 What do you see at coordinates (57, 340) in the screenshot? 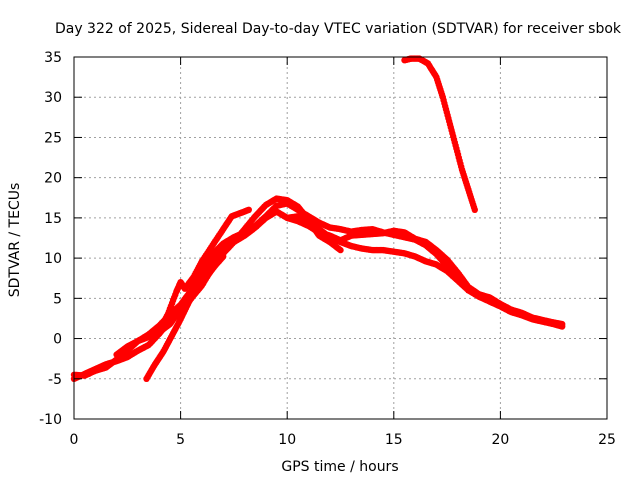
I see `y-tick-label: 0` at bounding box center [57, 340].